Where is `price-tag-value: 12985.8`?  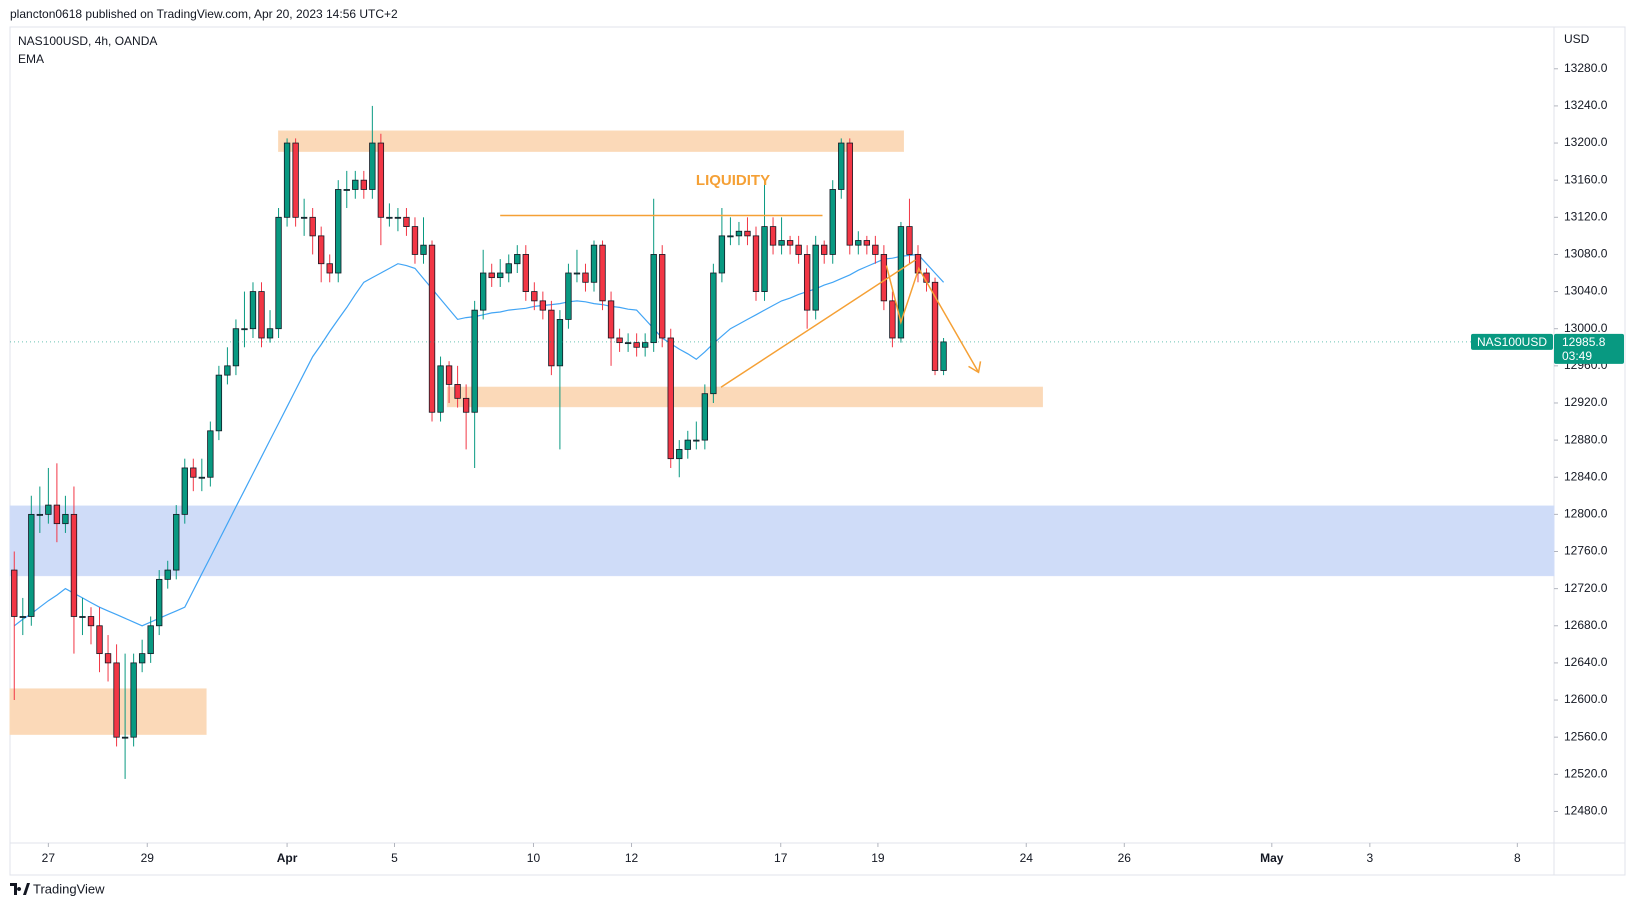
price-tag-value: 12985.8 is located at coordinates (1584, 342).